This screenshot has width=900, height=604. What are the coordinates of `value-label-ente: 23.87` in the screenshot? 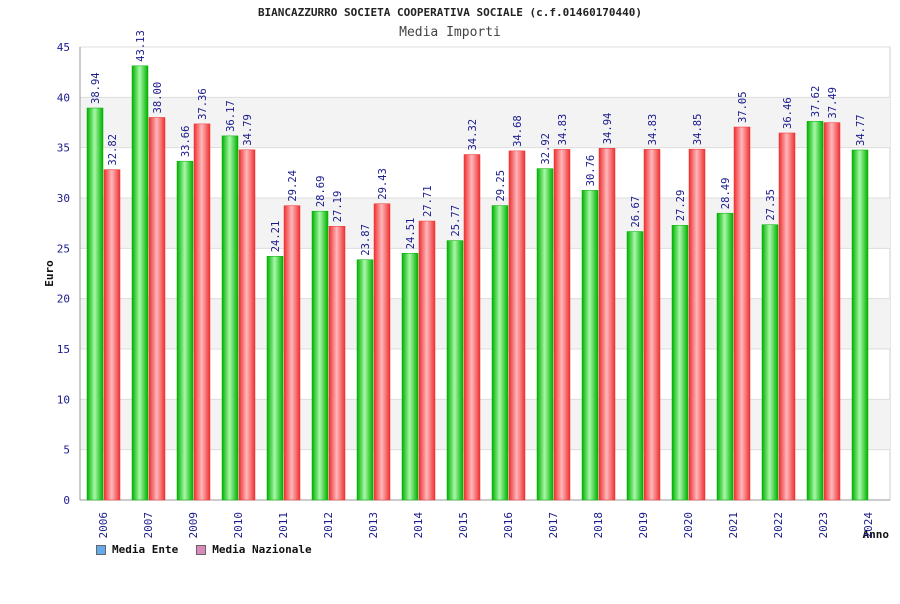 It's located at (366, 240).